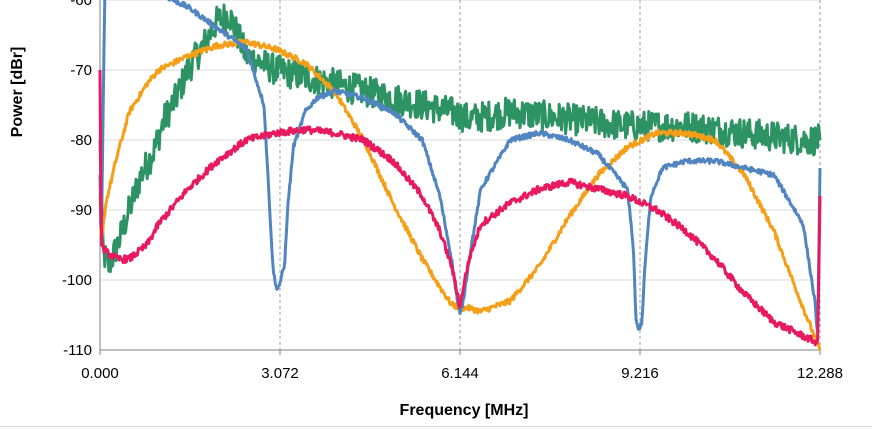 This screenshot has height=429, width=872. Describe the element at coordinates (100, 373) in the screenshot. I see `x-tick-label: 0.000` at that location.